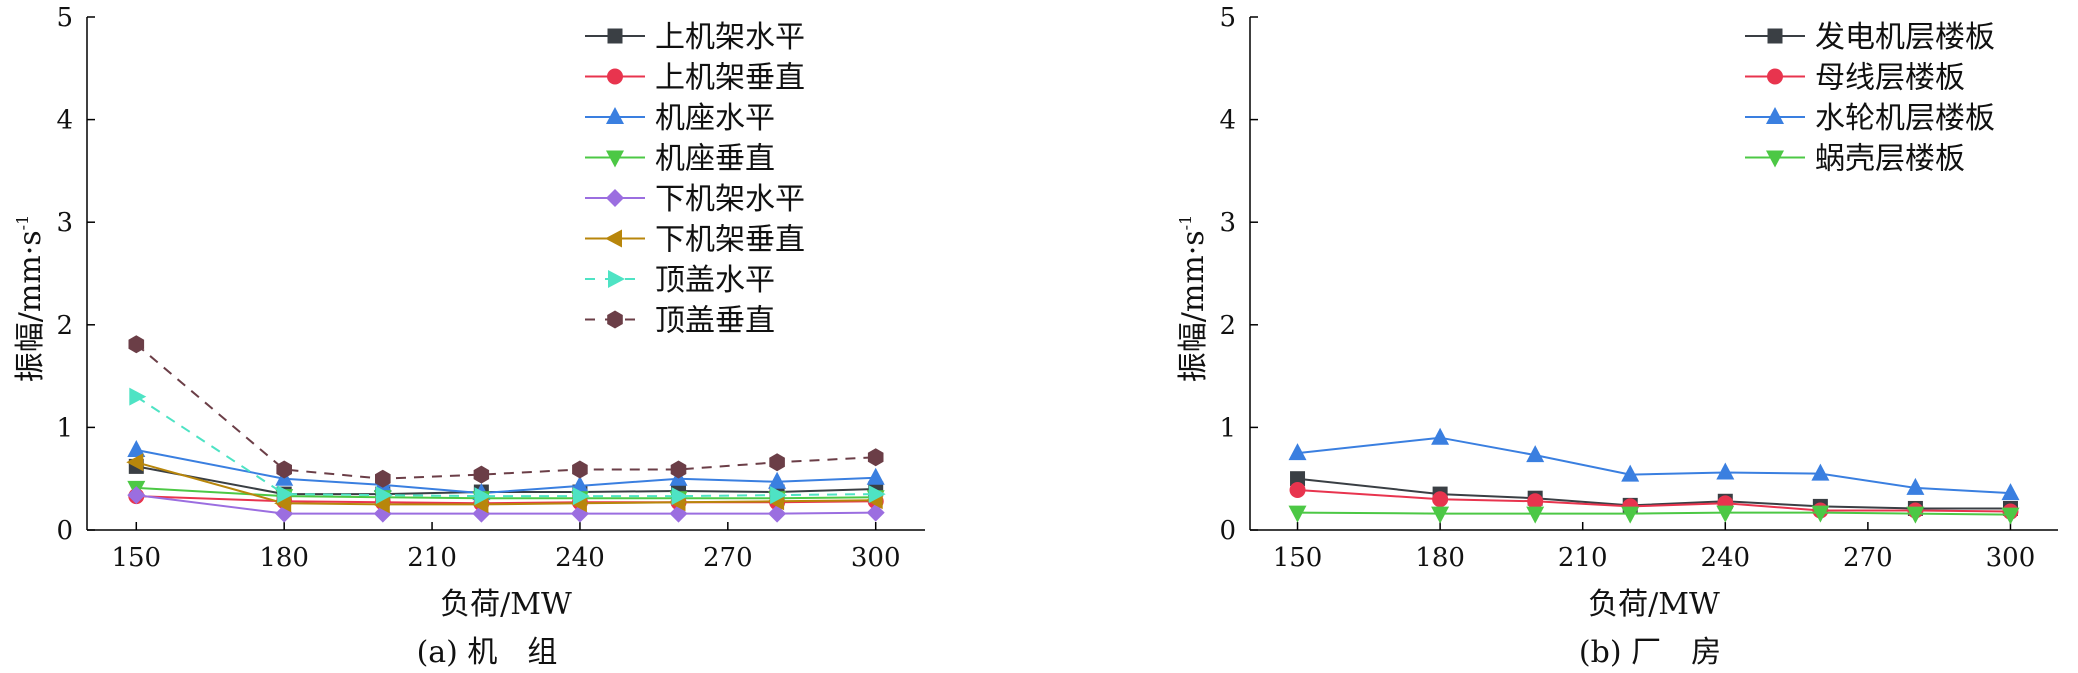 This screenshot has width=2078, height=673. Describe the element at coordinates (730, 199) in the screenshot. I see `legend-label: 下机架水平` at that location.